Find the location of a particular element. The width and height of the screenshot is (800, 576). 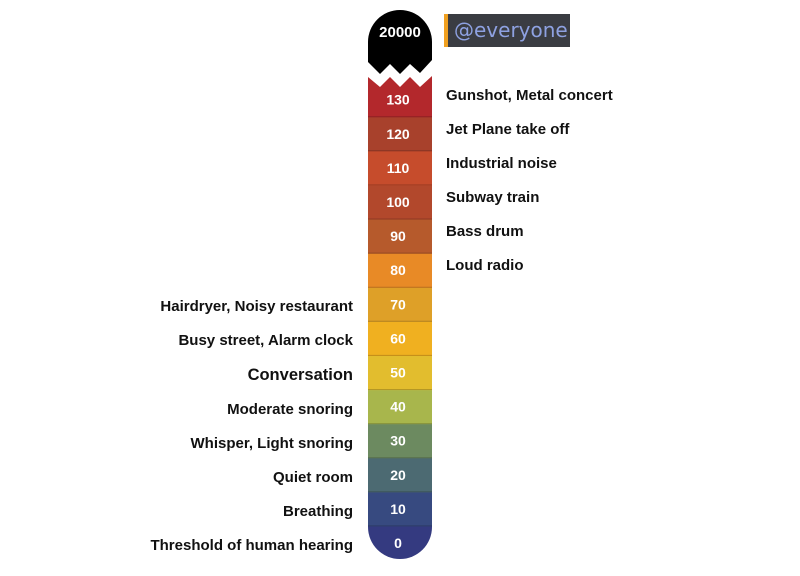

scale-value-70: 70 is located at coordinates (398, 304).